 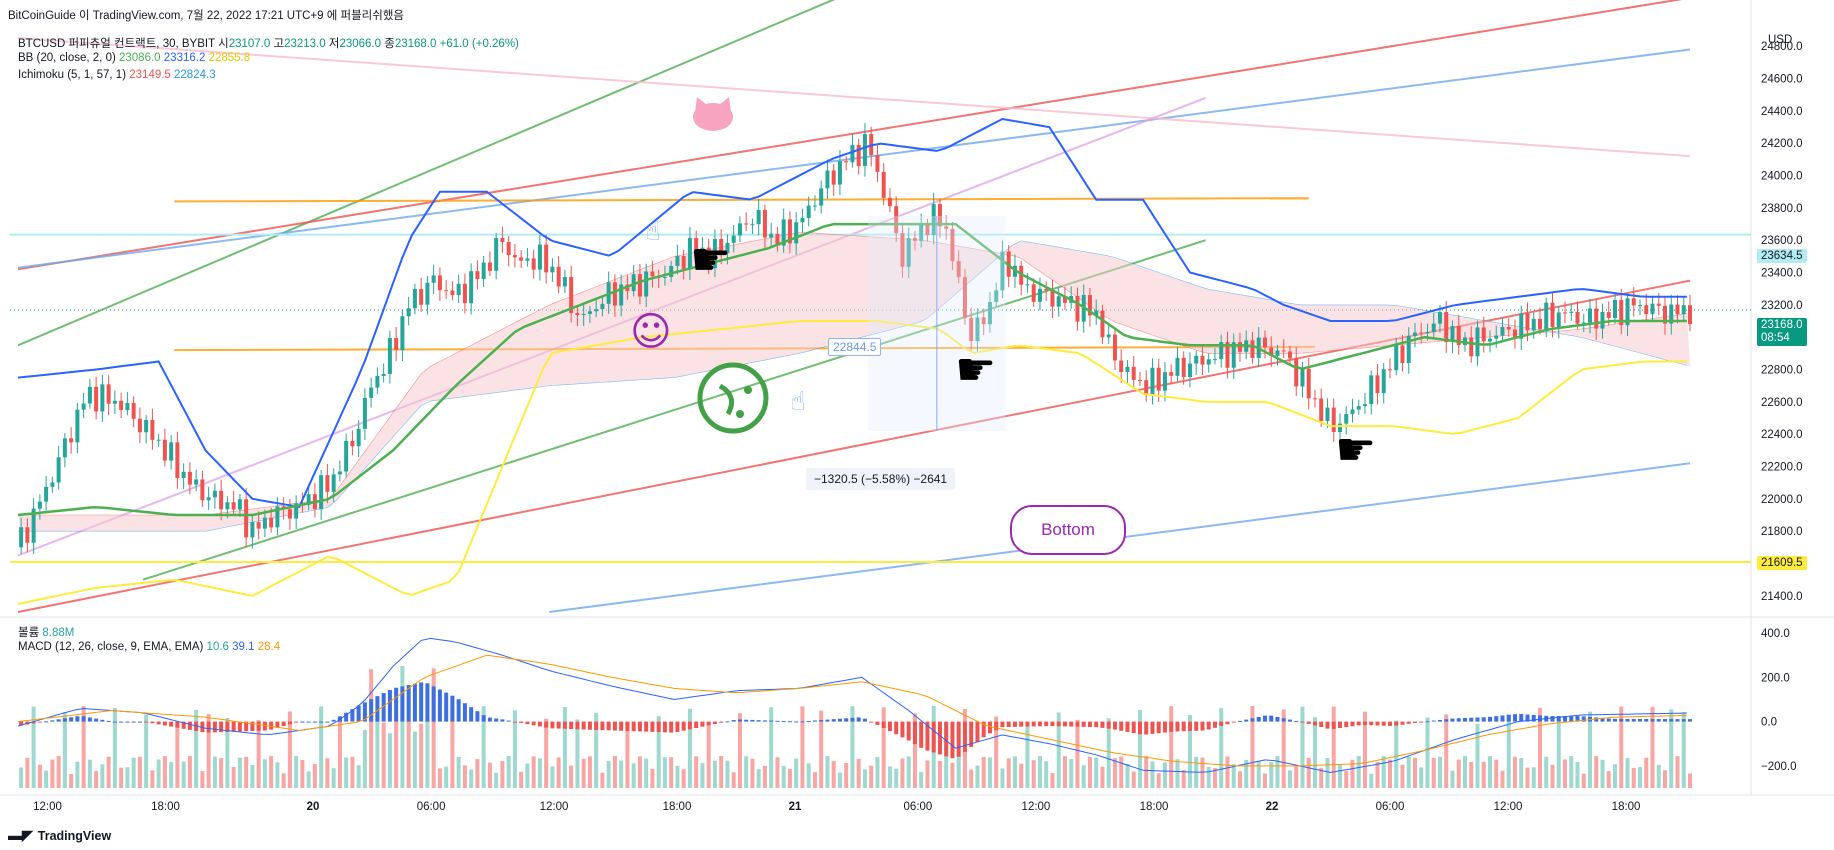 I want to click on price-tag-label: 22844.5, so click(x=855, y=347).